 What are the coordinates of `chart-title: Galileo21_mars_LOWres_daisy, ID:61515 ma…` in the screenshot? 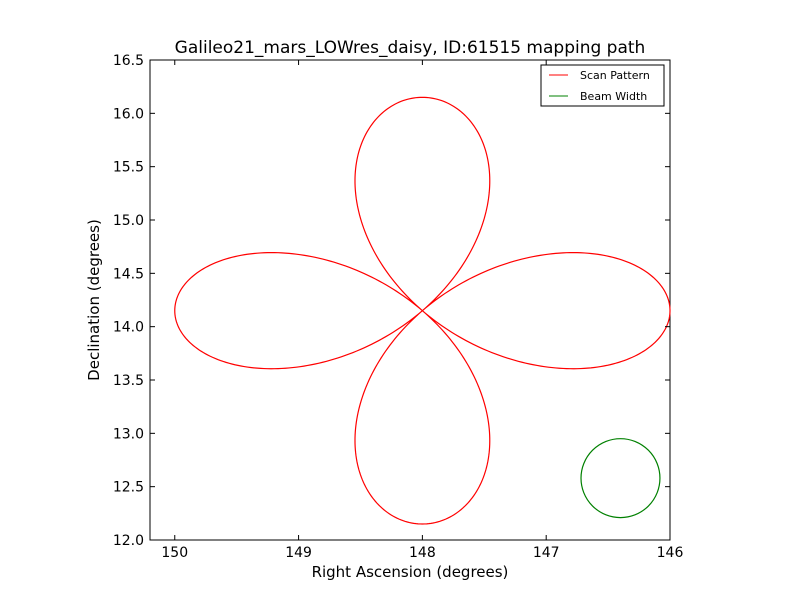 It's located at (410, 48).